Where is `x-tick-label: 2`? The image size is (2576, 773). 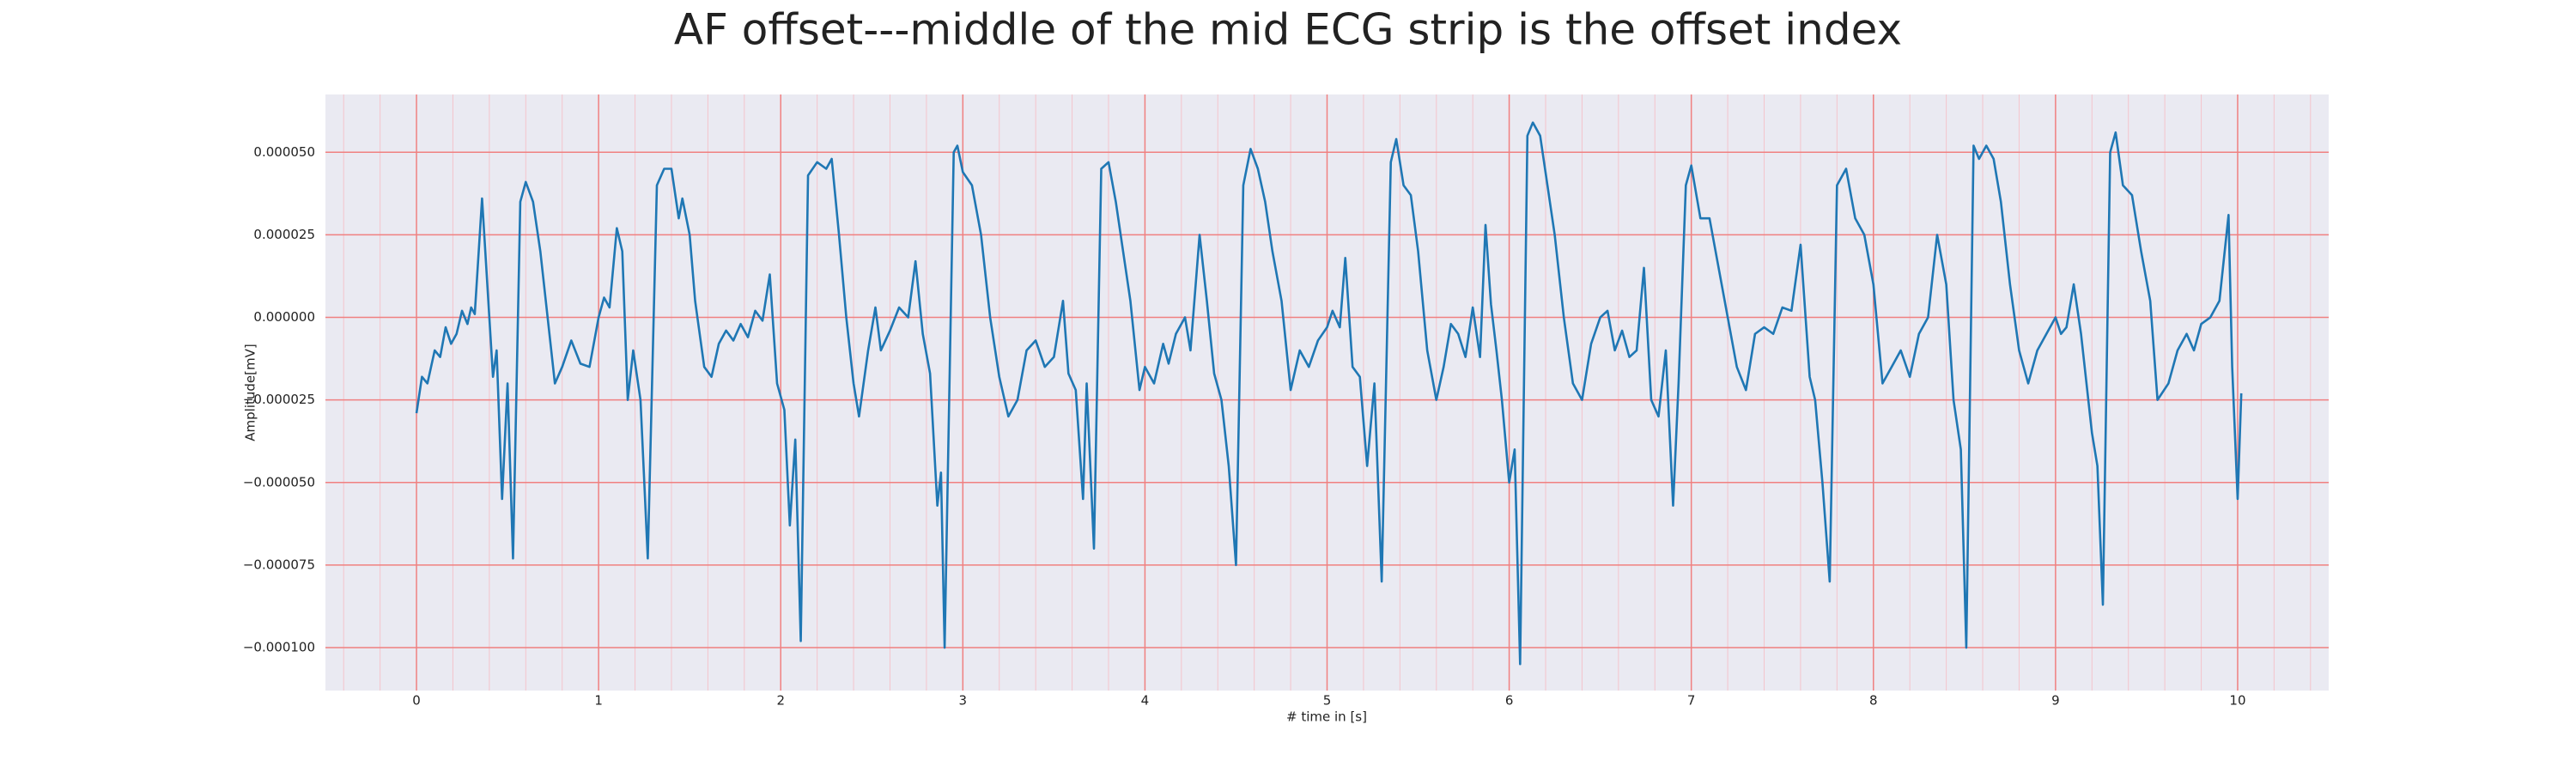
x-tick-label: 2 is located at coordinates (781, 701).